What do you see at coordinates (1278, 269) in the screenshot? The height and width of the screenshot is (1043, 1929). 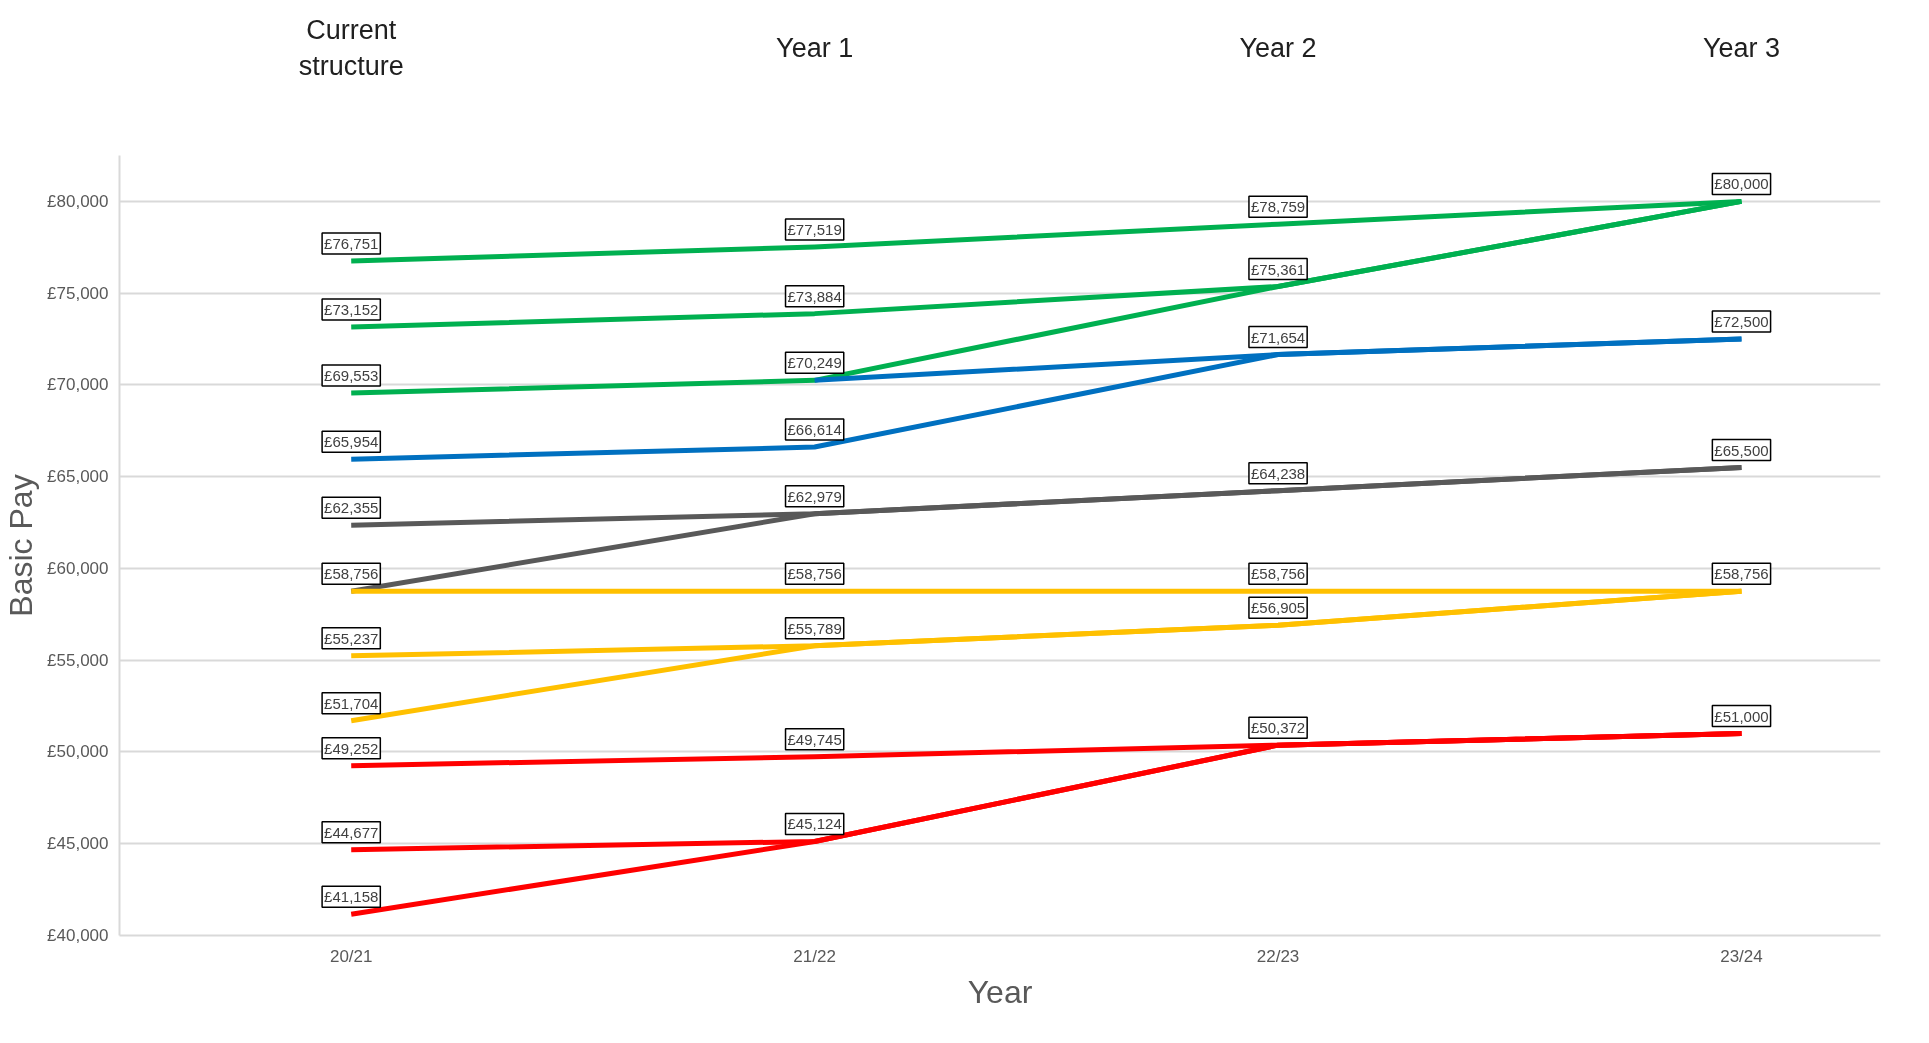 I see `data-label: £75,361` at bounding box center [1278, 269].